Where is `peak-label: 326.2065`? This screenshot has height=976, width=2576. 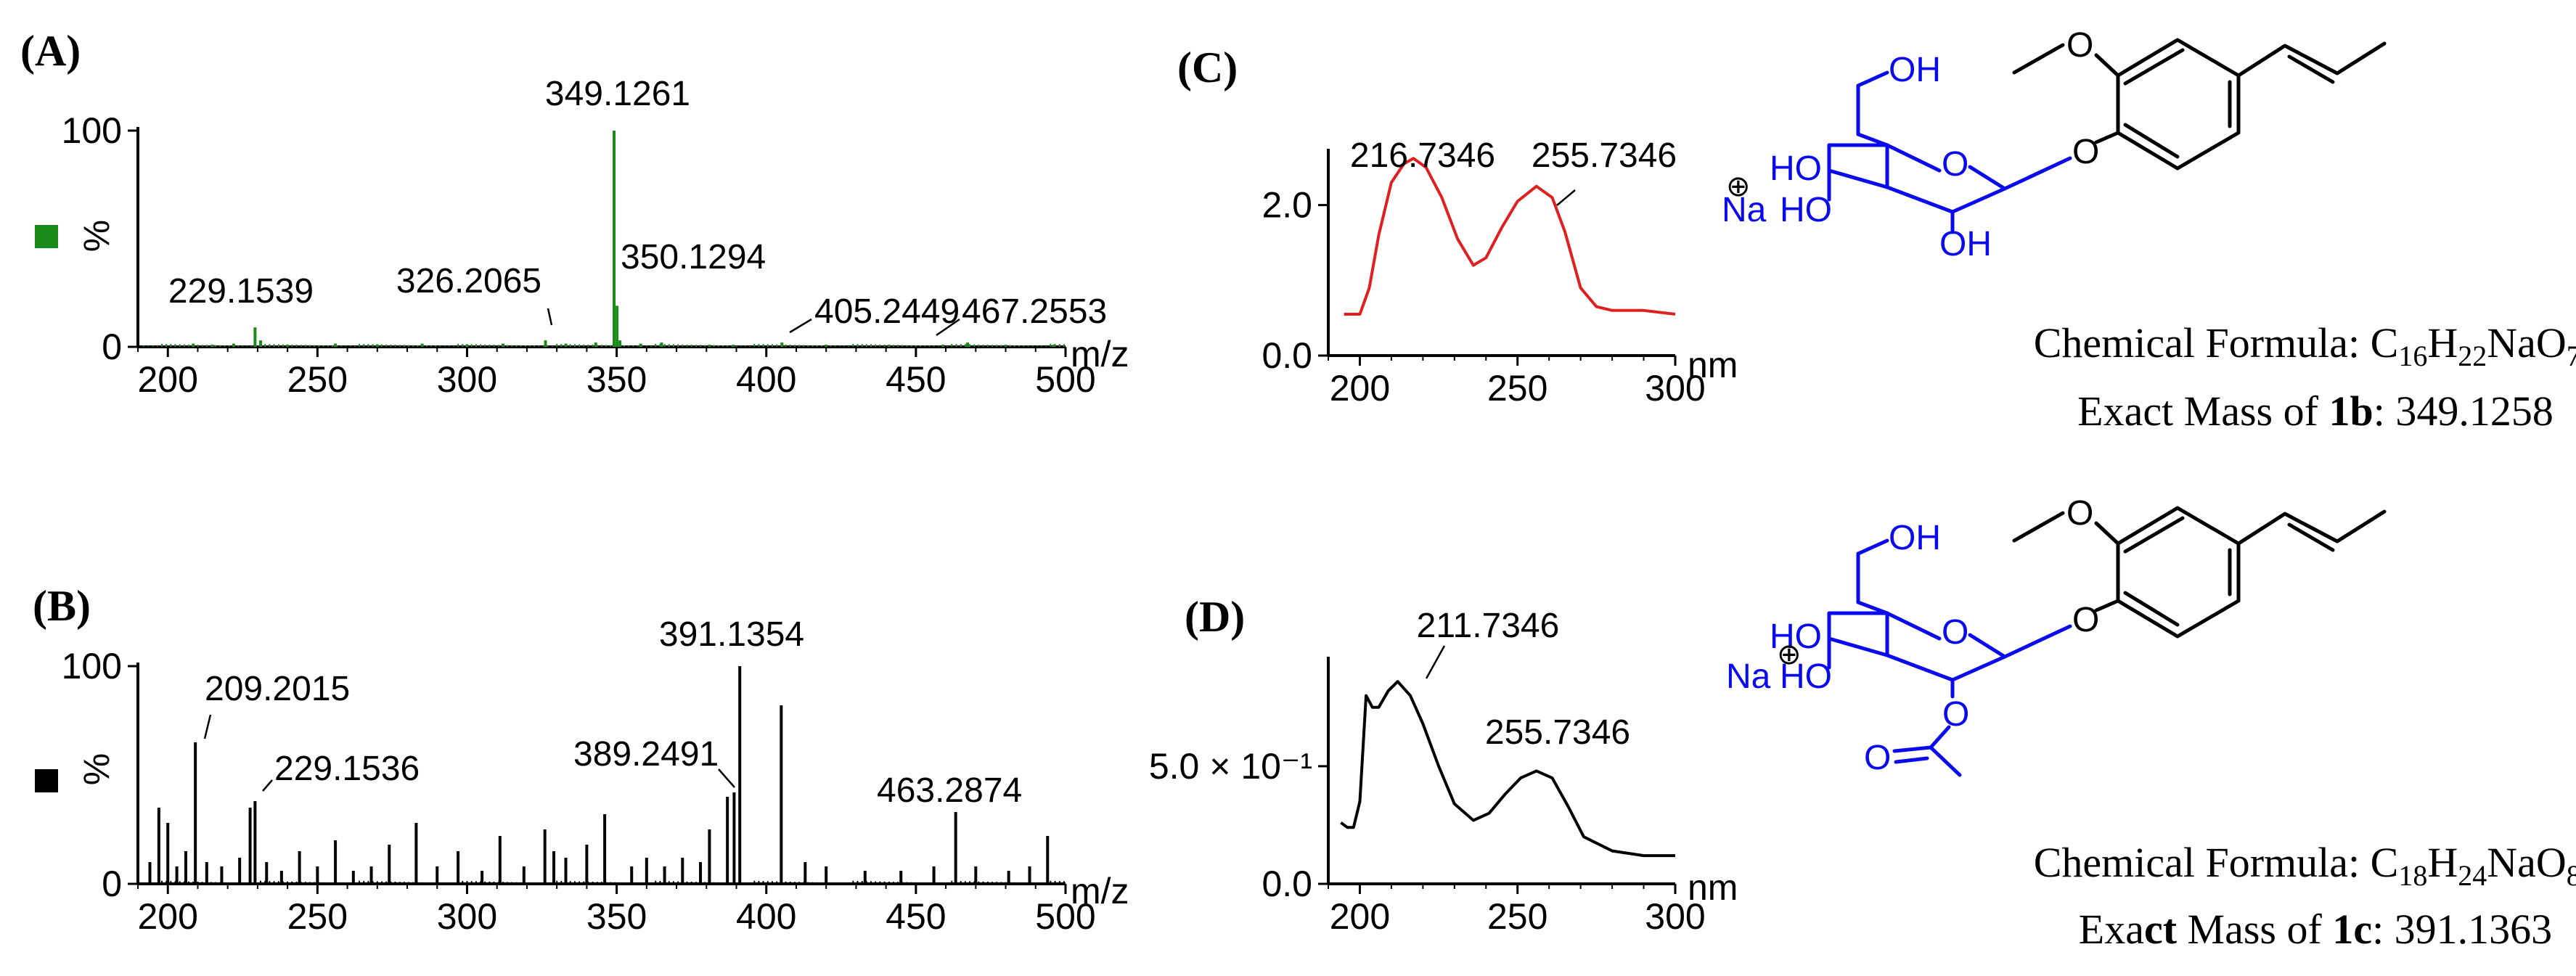
peak-label: 326.2065 is located at coordinates (469, 281).